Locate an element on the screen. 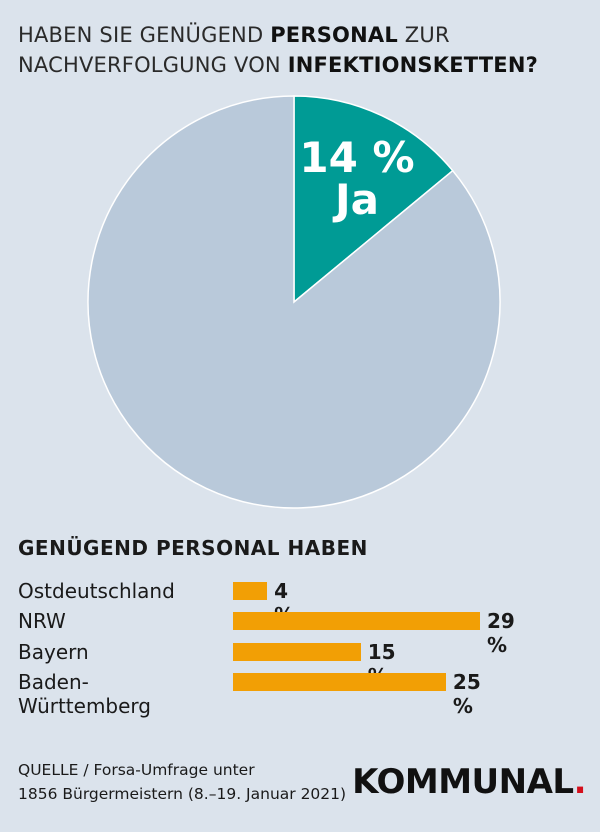 The image size is (600, 832). bar-value-label: 29 % is located at coordinates (501, 633).